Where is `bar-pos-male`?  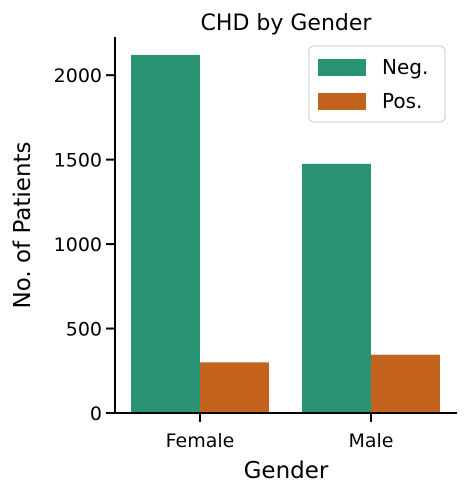 bar-pos-male is located at coordinates (405, 383).